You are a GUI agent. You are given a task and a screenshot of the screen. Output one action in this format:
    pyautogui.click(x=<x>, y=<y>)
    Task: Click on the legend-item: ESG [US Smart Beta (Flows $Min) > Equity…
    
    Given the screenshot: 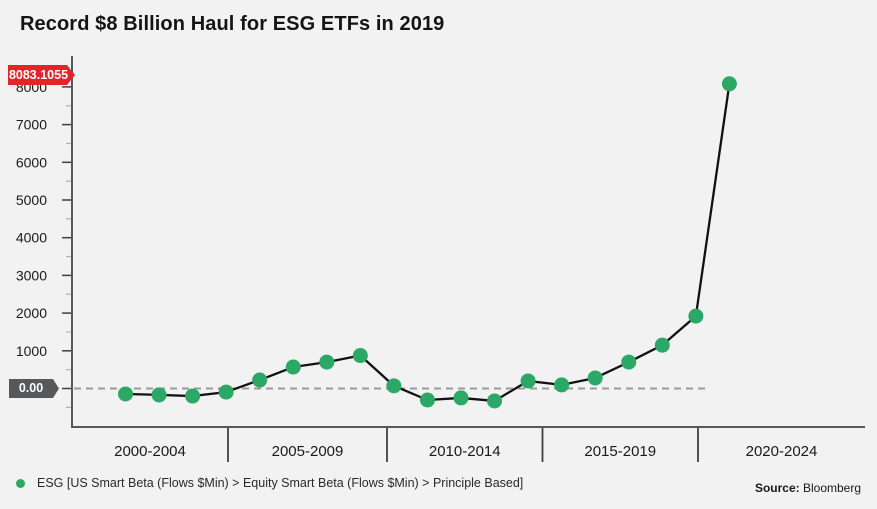 What is the action you would take?
    pyautogui.click(x=269, y=483)
    